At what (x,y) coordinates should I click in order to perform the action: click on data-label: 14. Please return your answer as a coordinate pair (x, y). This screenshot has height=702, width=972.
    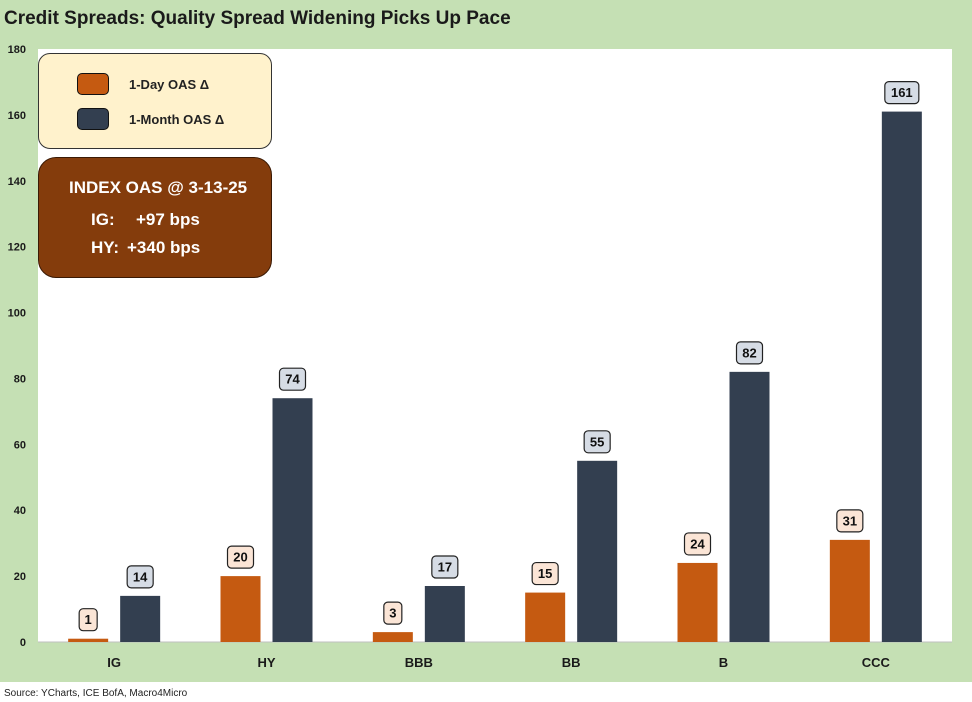
    Looking at the image, I should click on (140, 576).